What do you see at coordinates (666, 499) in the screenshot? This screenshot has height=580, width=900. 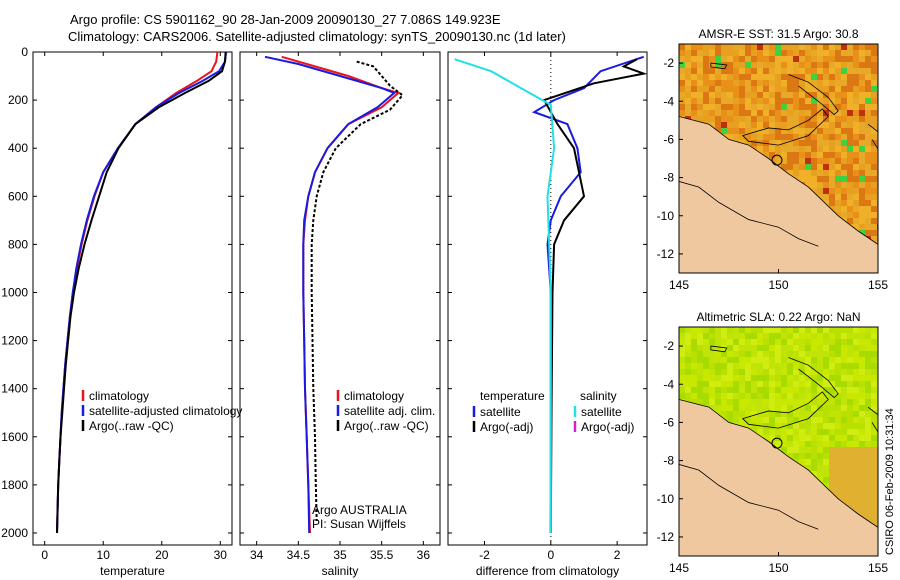 I see `map-y-tick-label: -10` at bounding box center [666, 499].